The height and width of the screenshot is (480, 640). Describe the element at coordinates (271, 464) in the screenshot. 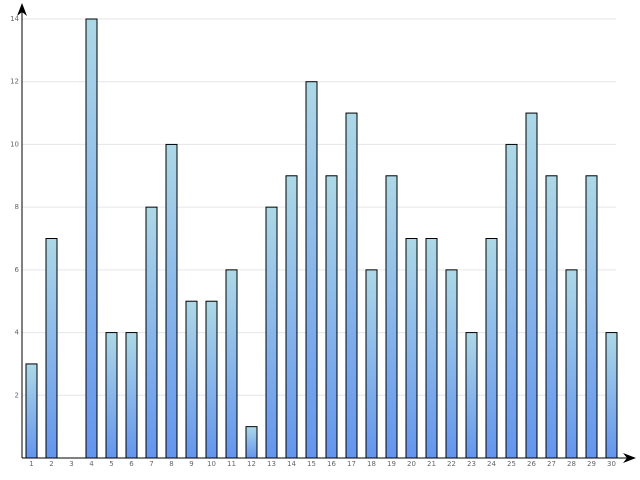

I see `x-tick-label: 13` at that location.